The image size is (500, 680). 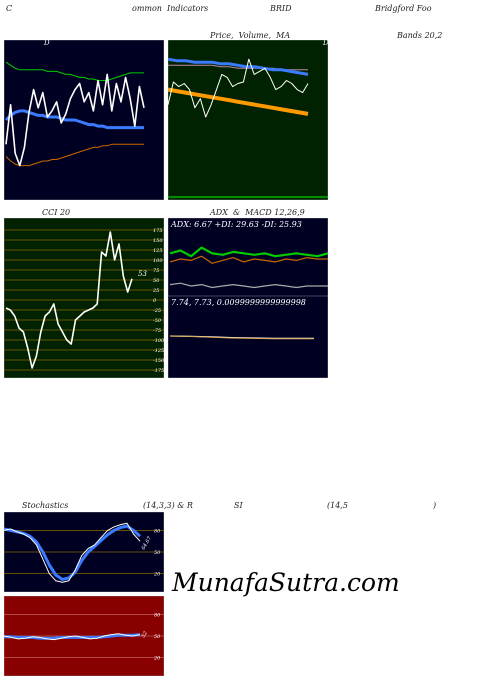 I want to click on cci-tick-label: -25, so click(x=157, y=311).